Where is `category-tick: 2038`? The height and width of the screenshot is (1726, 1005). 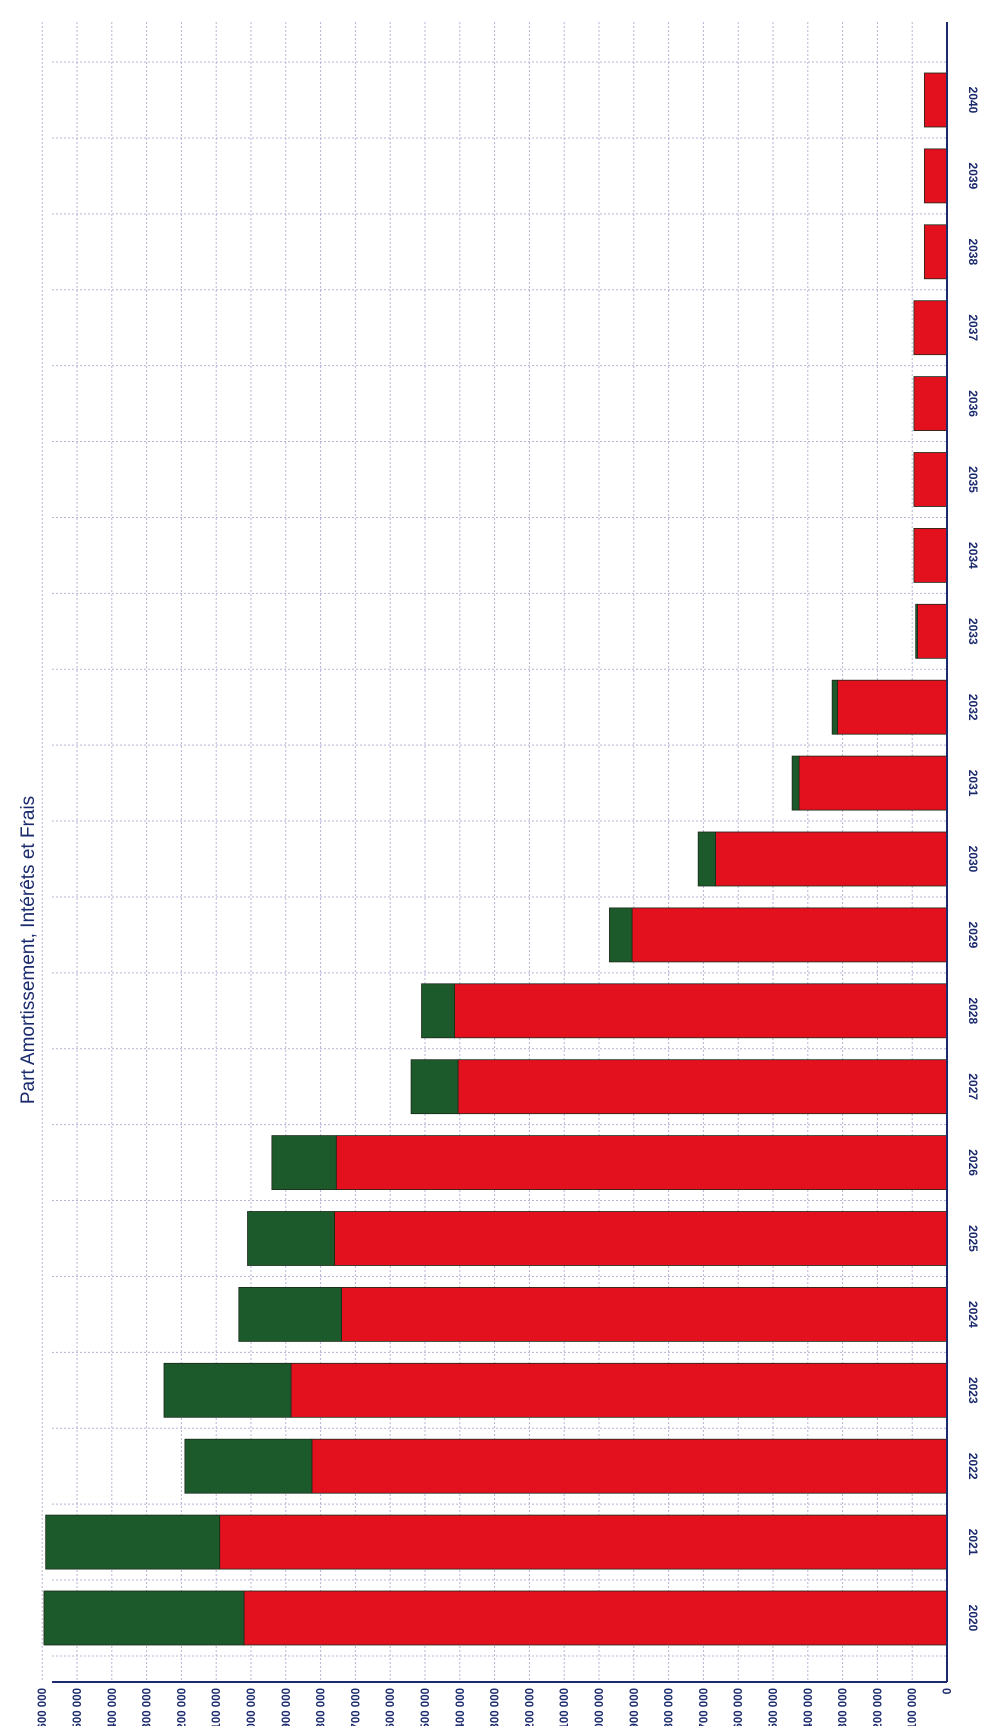 category-tick: 2038 is located at coordinates (973, 251).